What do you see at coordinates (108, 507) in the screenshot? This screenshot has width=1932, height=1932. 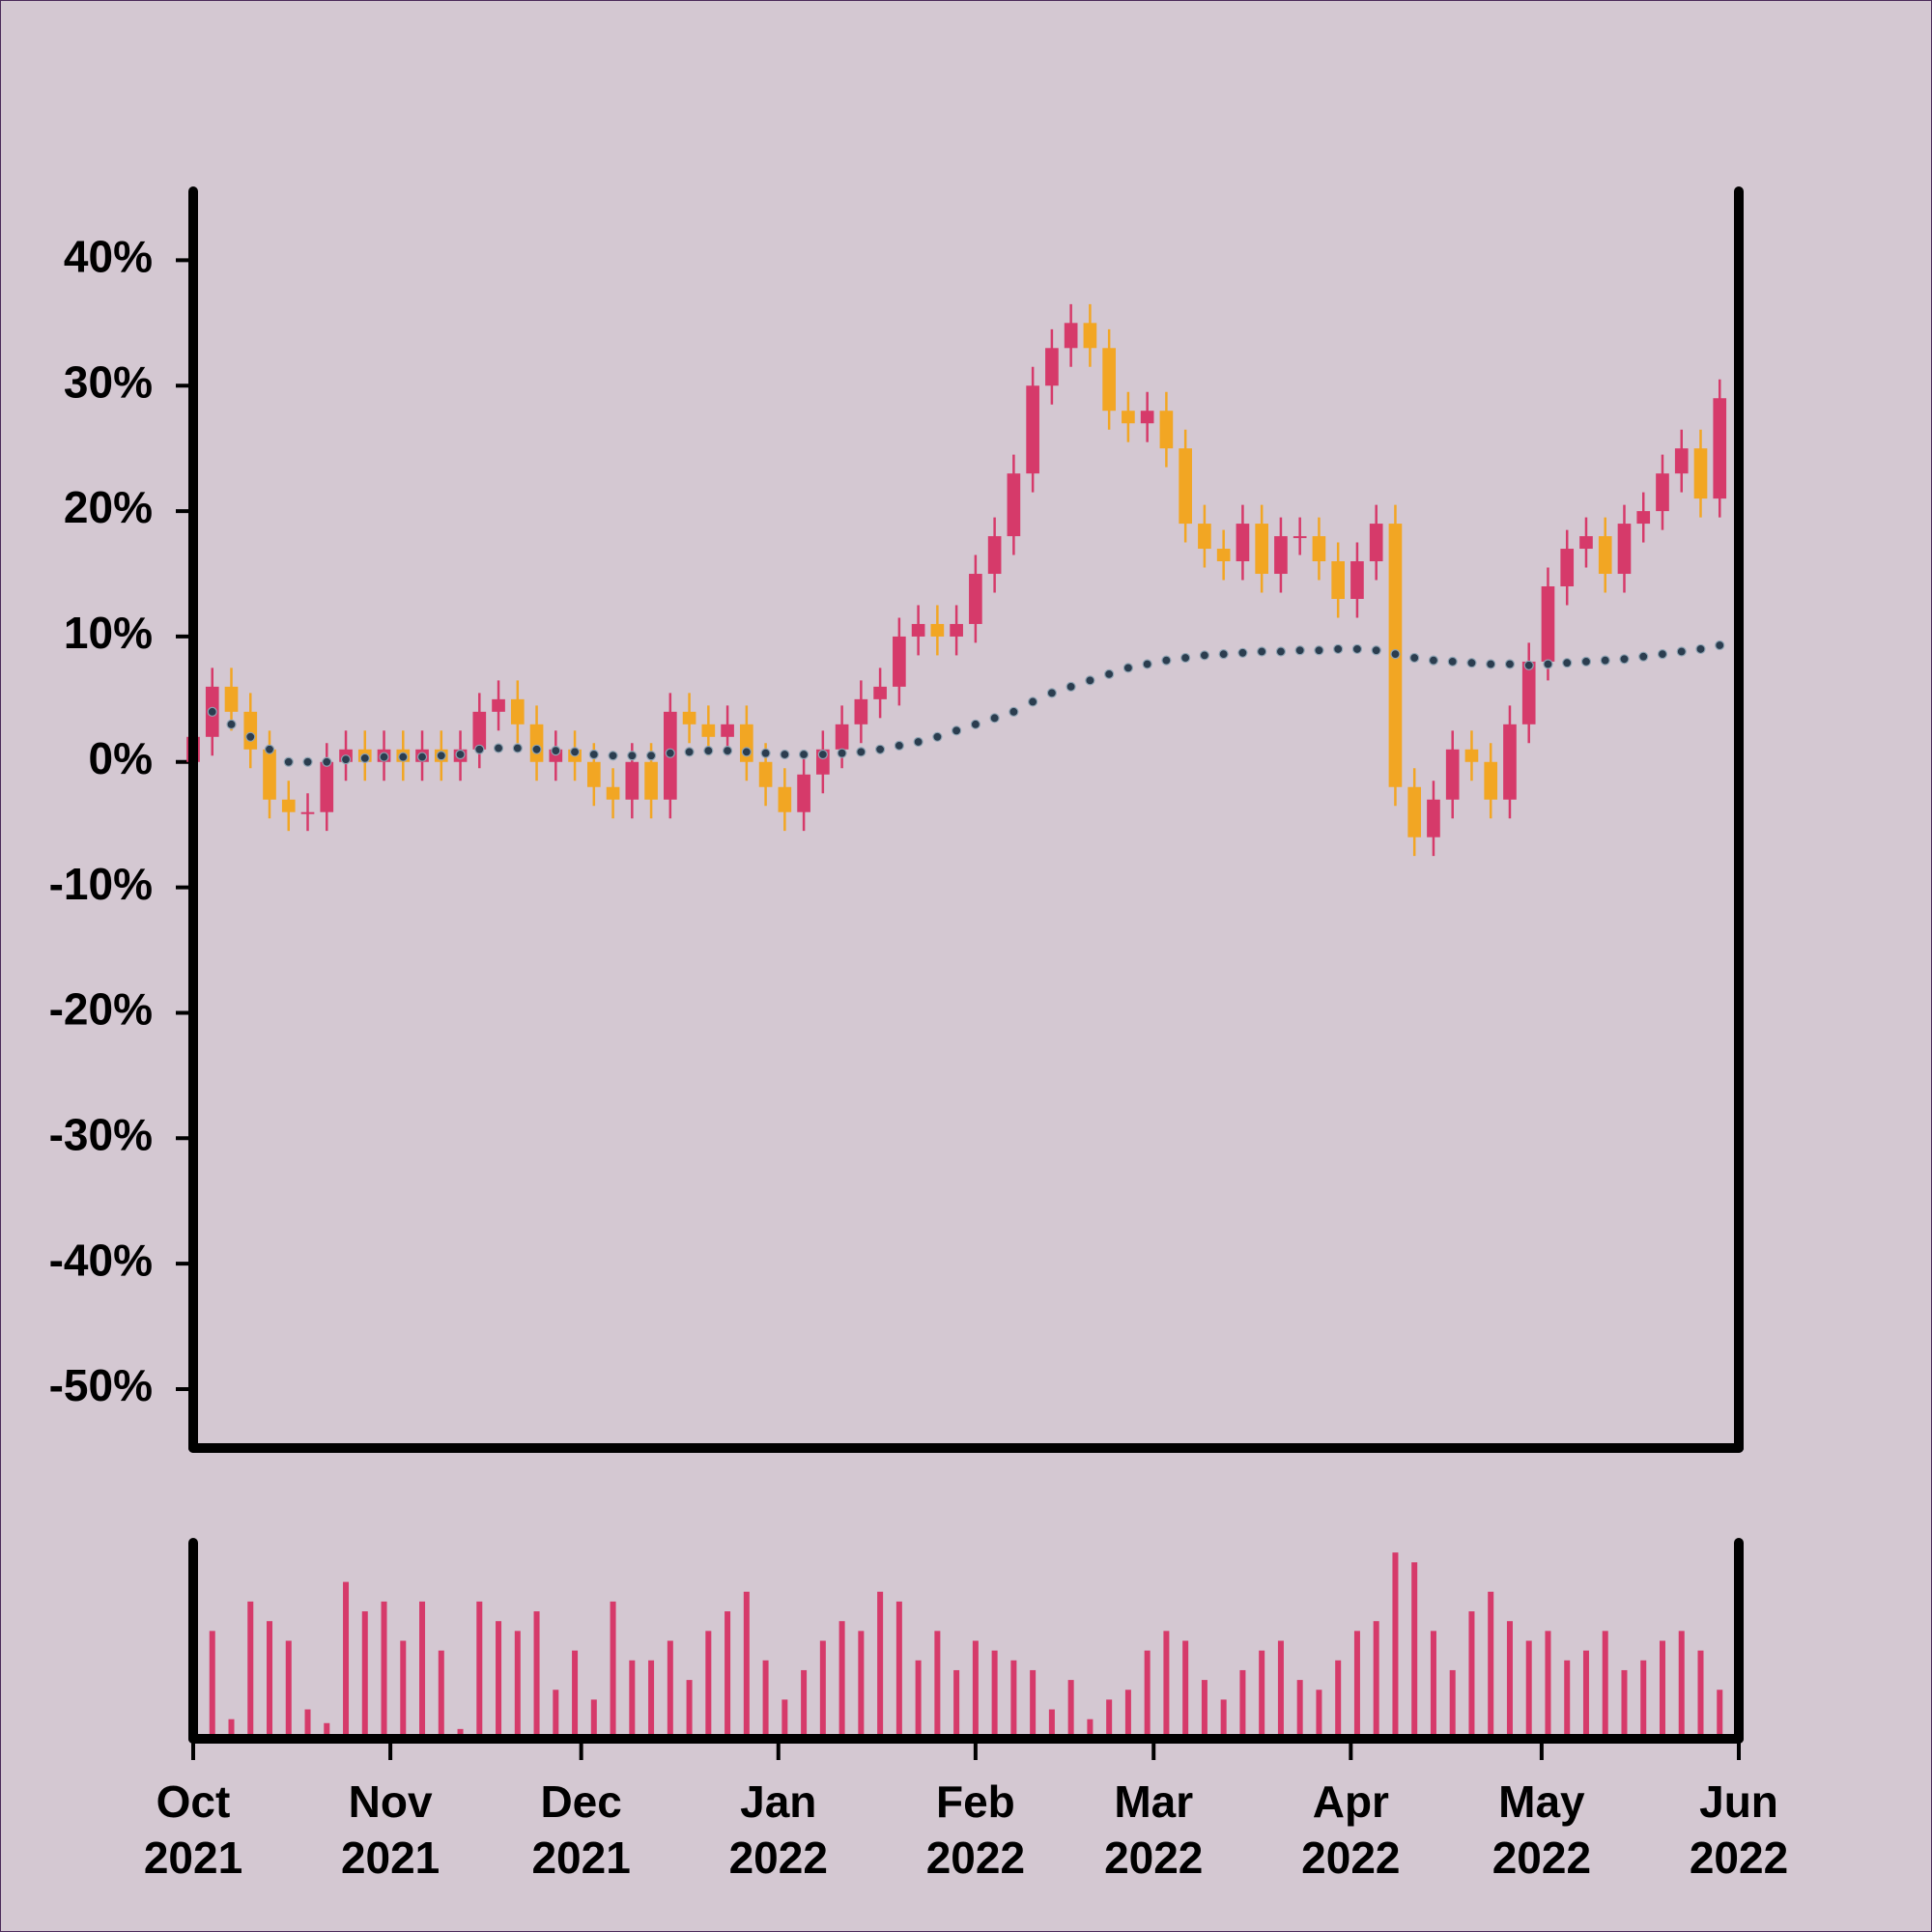 I see `y-tick-label: 20%` at bounding box center [108, 507].